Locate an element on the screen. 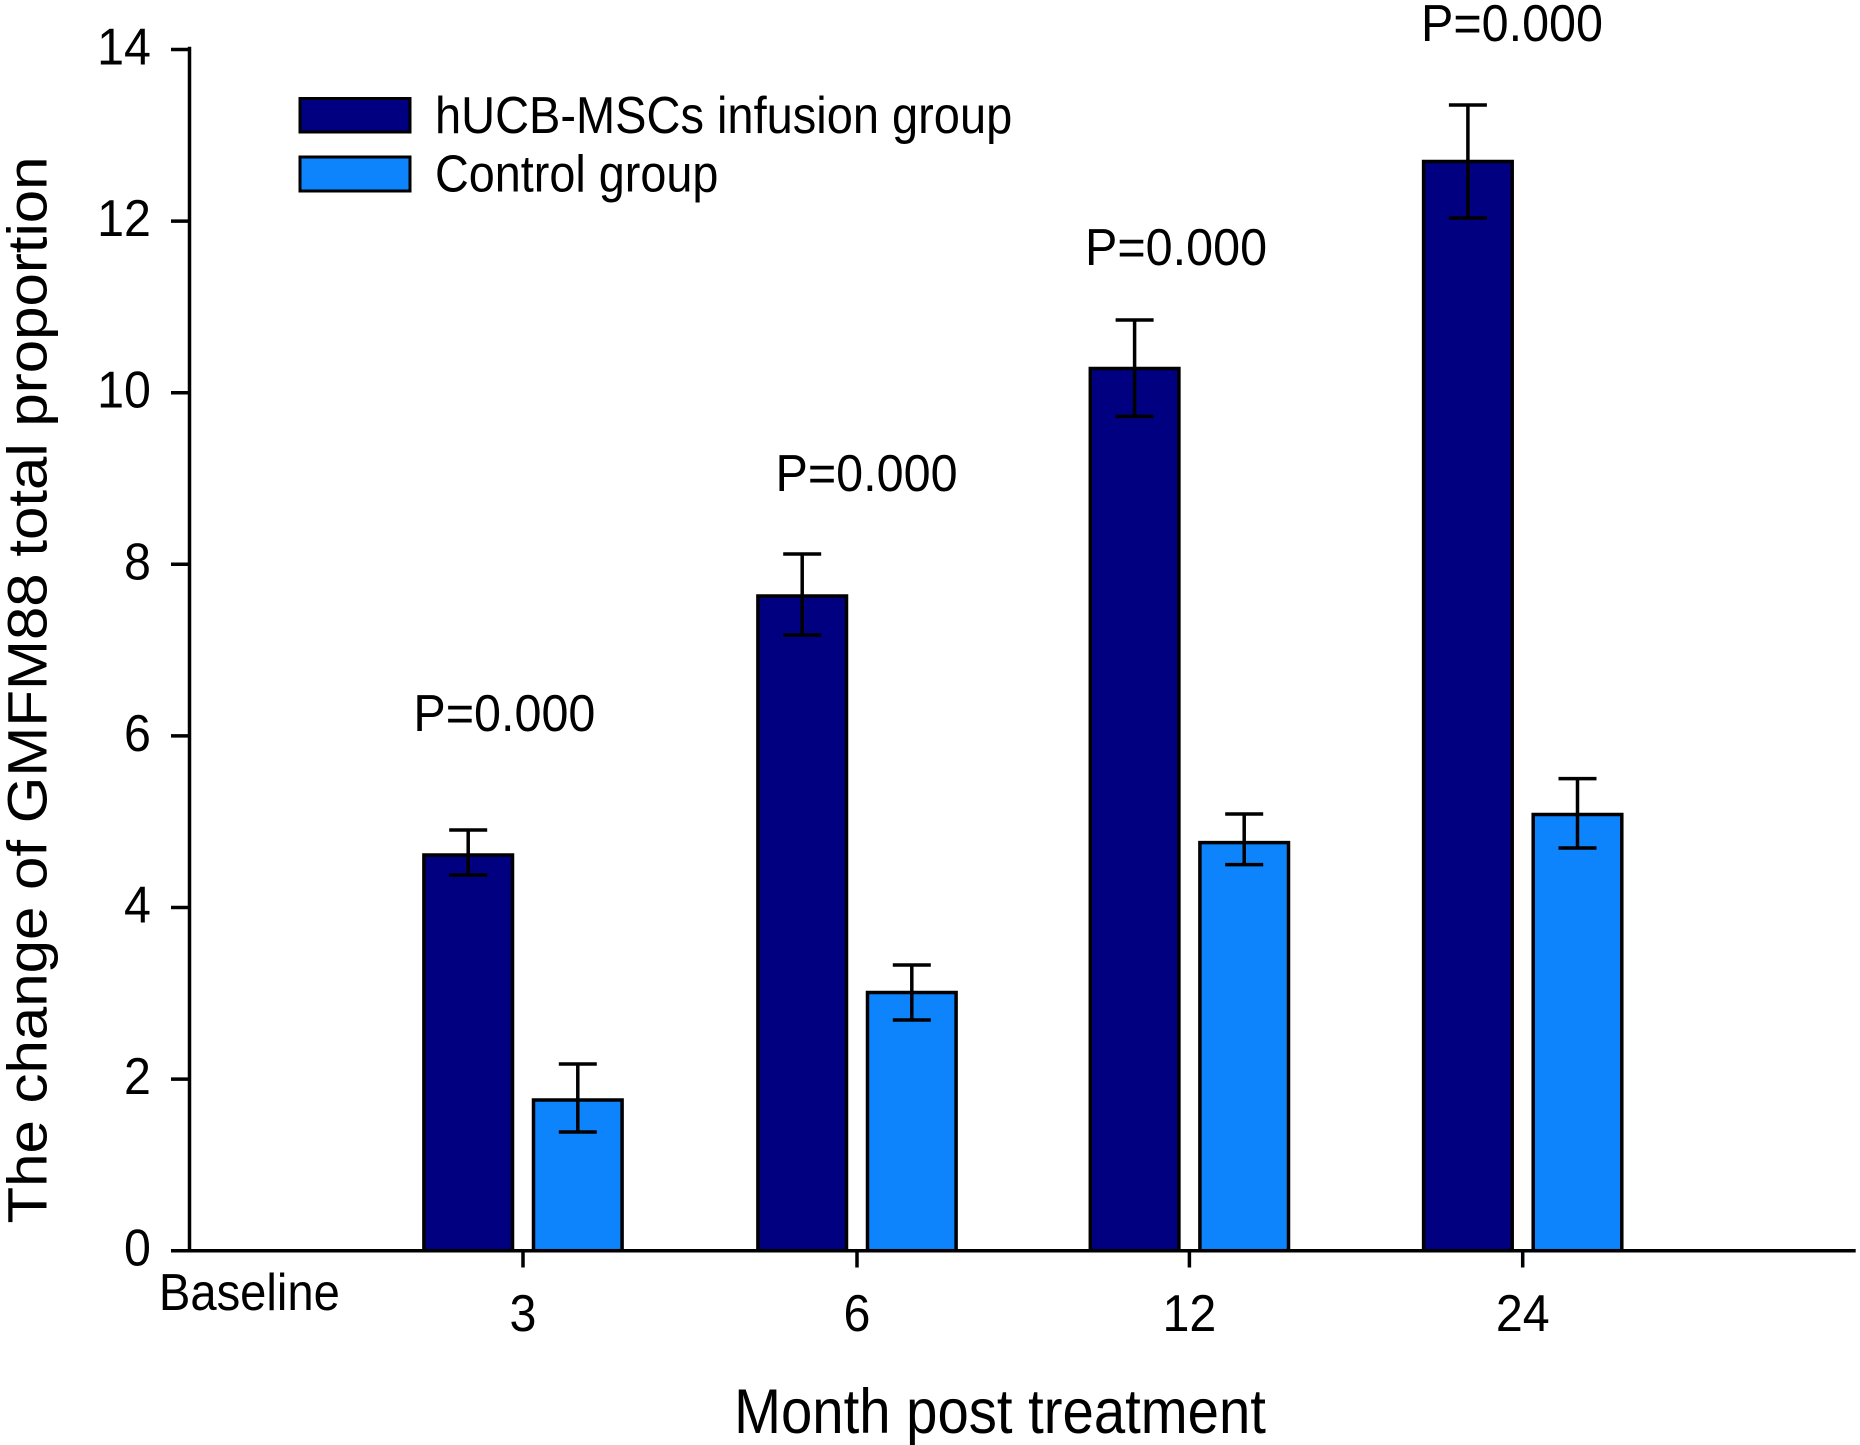 The image size is (1860, 1445). svg-text: 14 is located at coordinates (124, 46).